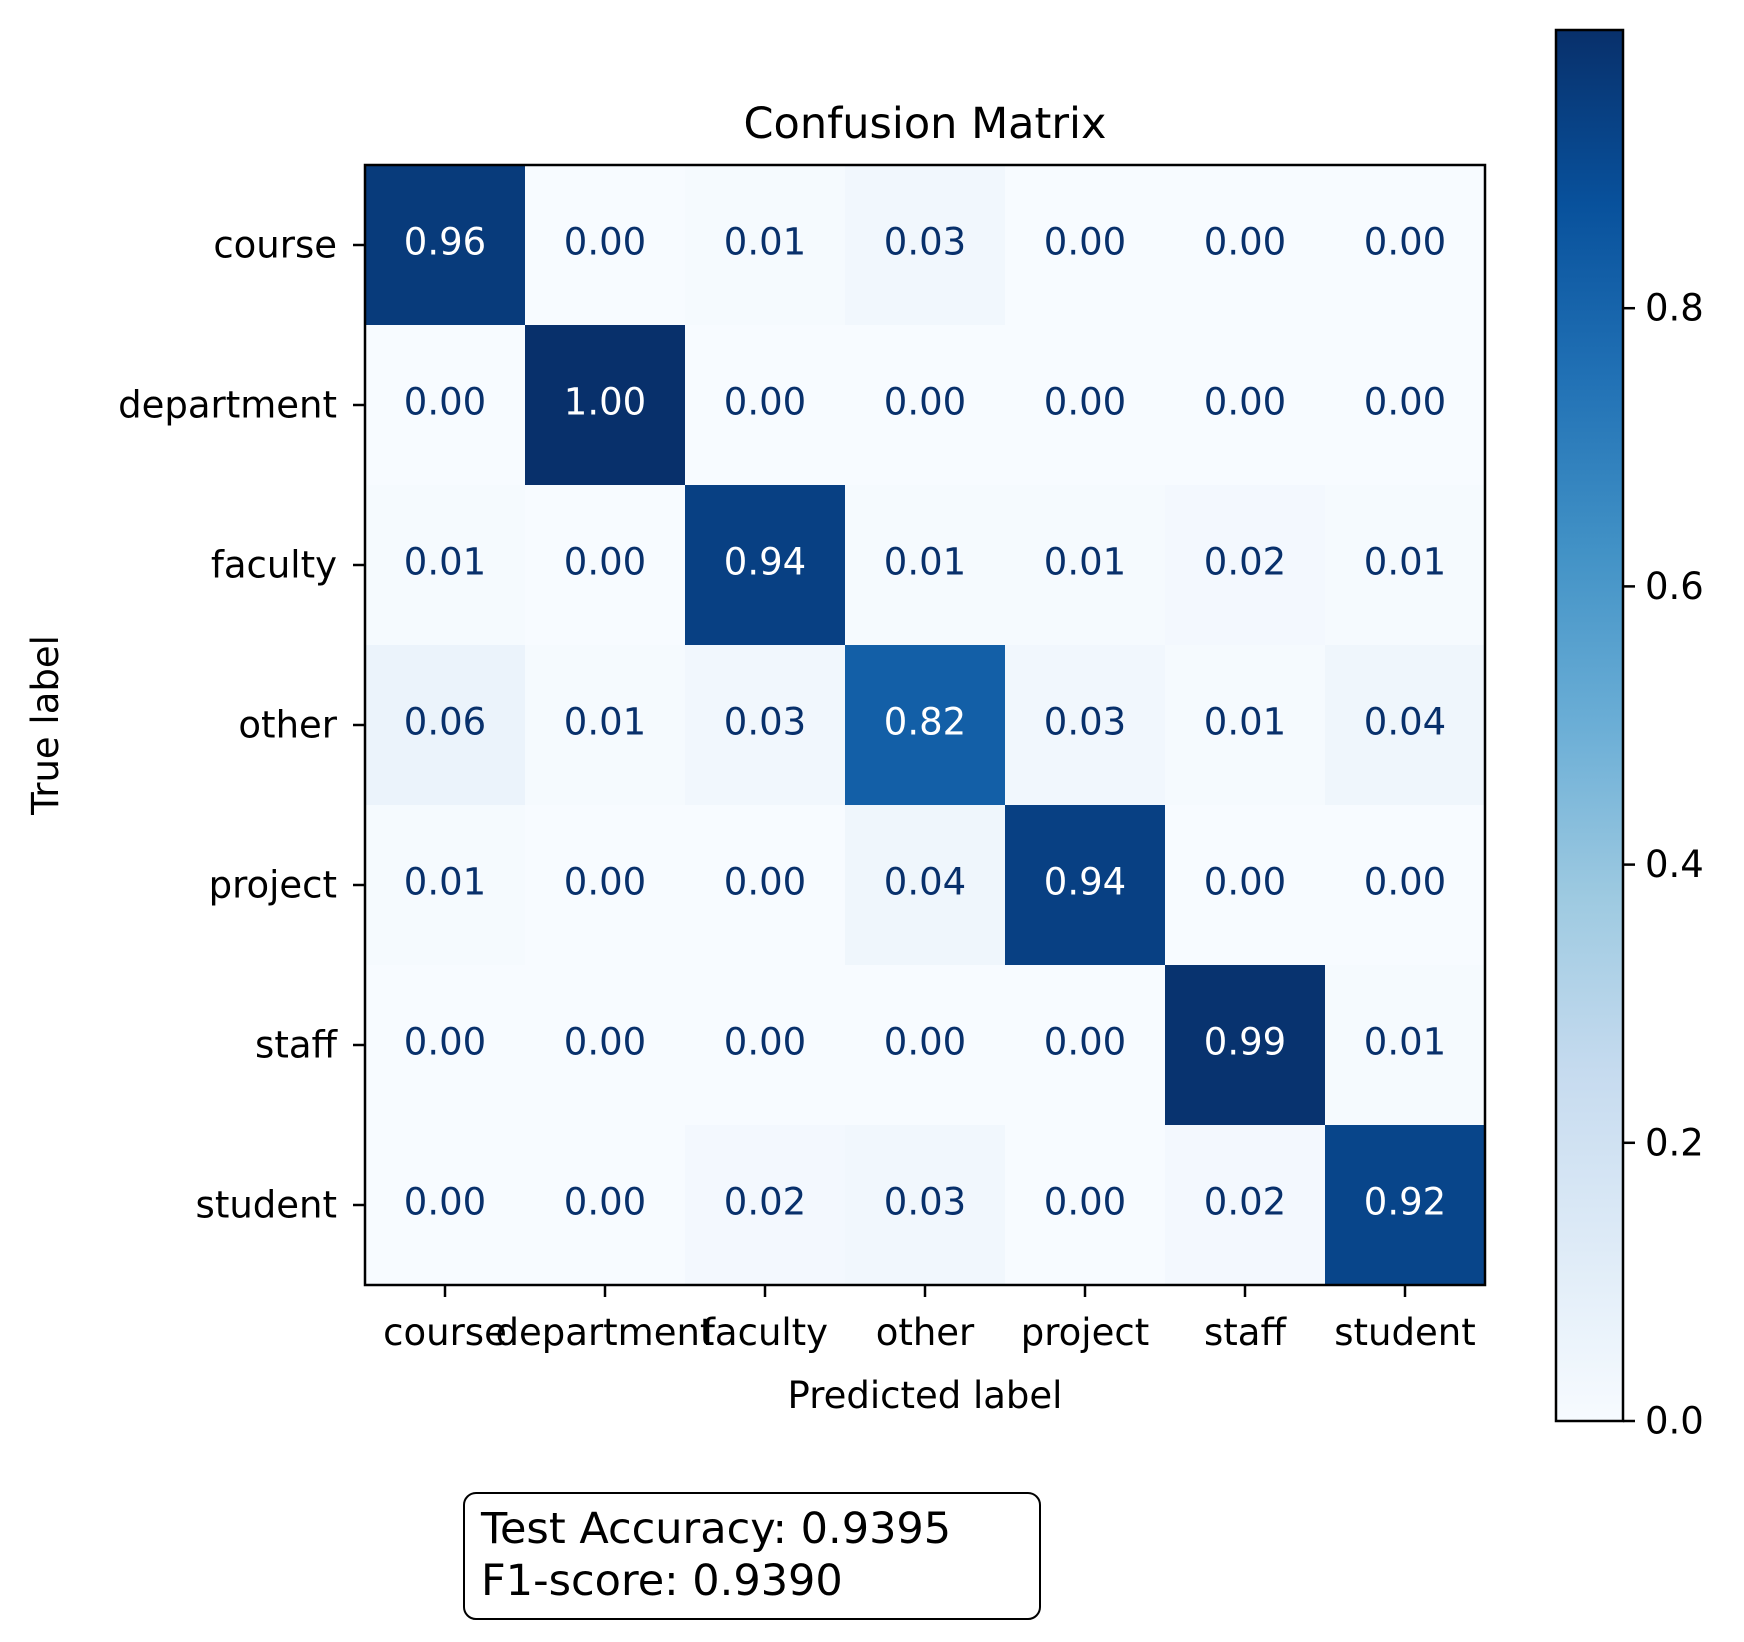 The width and height of the screenshot is (1744, 1642). What do you see at coordinates (445, 242) in the screenshot?
I see `cell-value-label: 0.96` at bounding box center [445, 242].